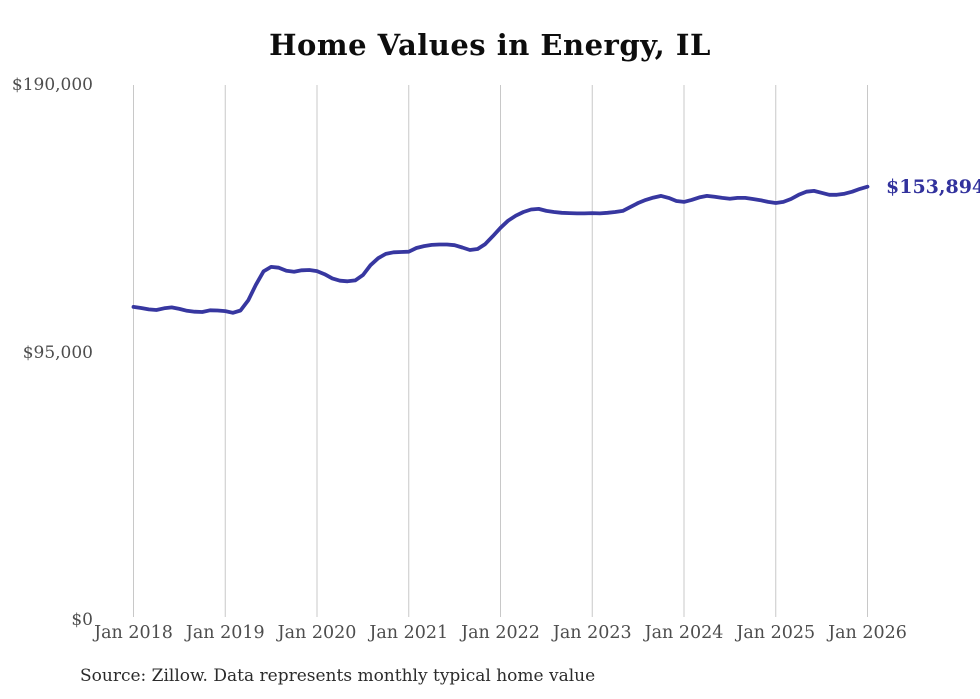 This screenshot has width=980, height=699. I want to click on y-tick-label: $0, so click(82, 620).